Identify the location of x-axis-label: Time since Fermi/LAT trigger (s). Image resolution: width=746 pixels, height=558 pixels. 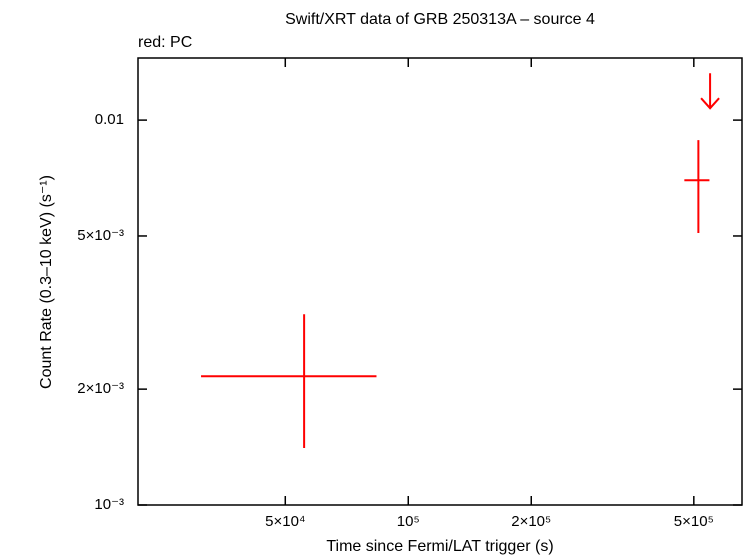
(439, 546).